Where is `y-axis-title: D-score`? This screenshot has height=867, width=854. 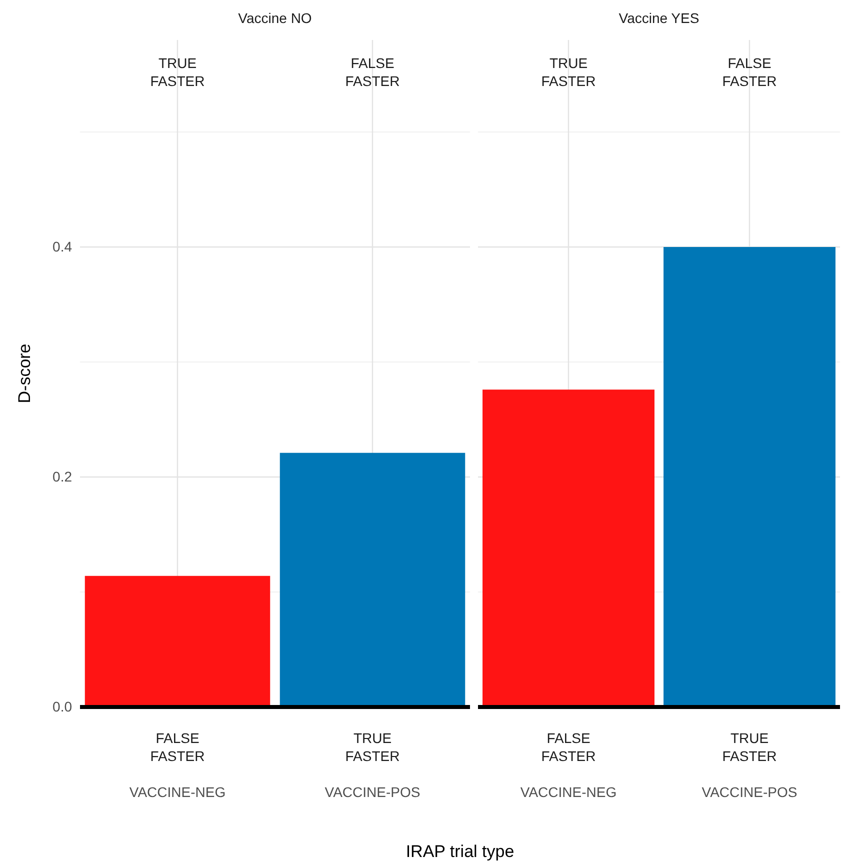 y-axis-title: D-score is located at coordinates (24, 374).